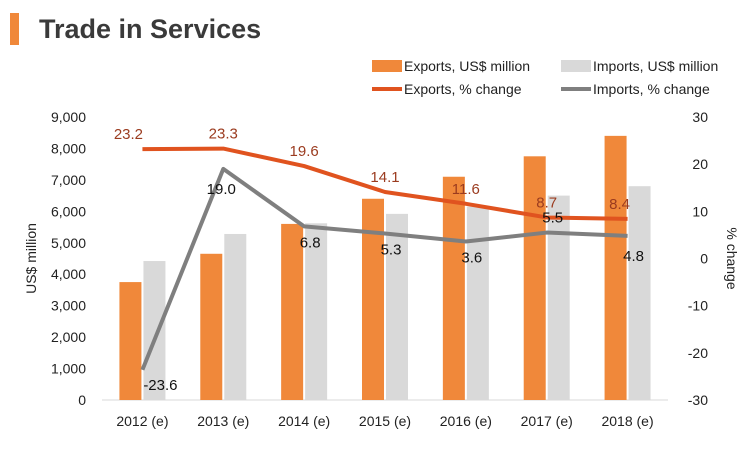 The width and height of the screenshot is (752, 452). Describe the element at coordinates (700, 211) in the screenshot. I see `y2-tick-label: 10` at that location.